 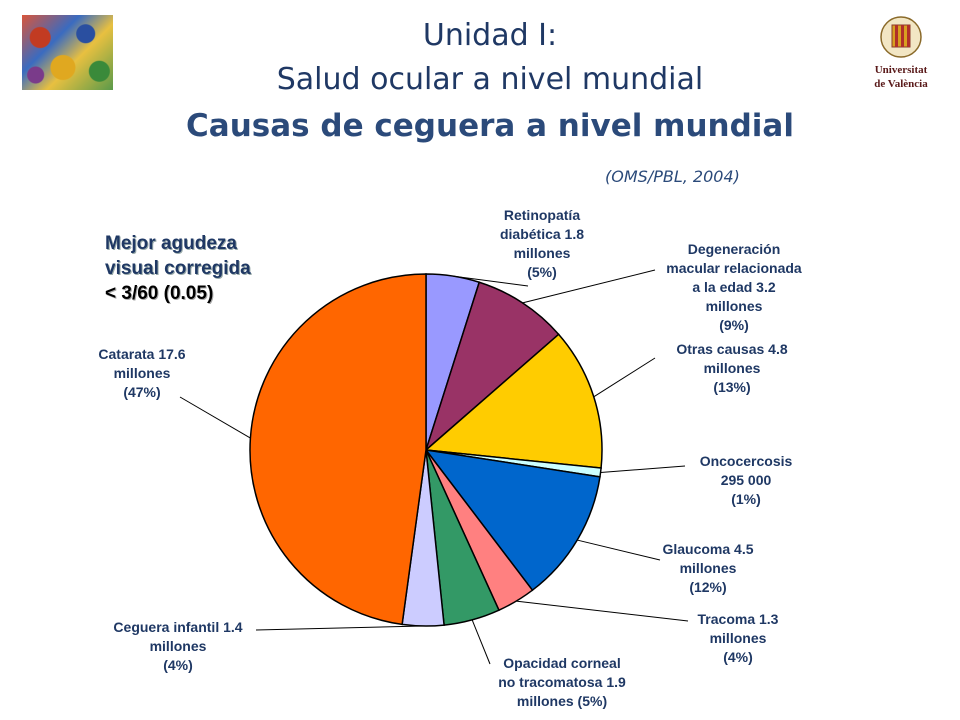 I want to click on slice-label-7: Ceguera infantil 1.4 millones (4%), so click(x=177, y=646).